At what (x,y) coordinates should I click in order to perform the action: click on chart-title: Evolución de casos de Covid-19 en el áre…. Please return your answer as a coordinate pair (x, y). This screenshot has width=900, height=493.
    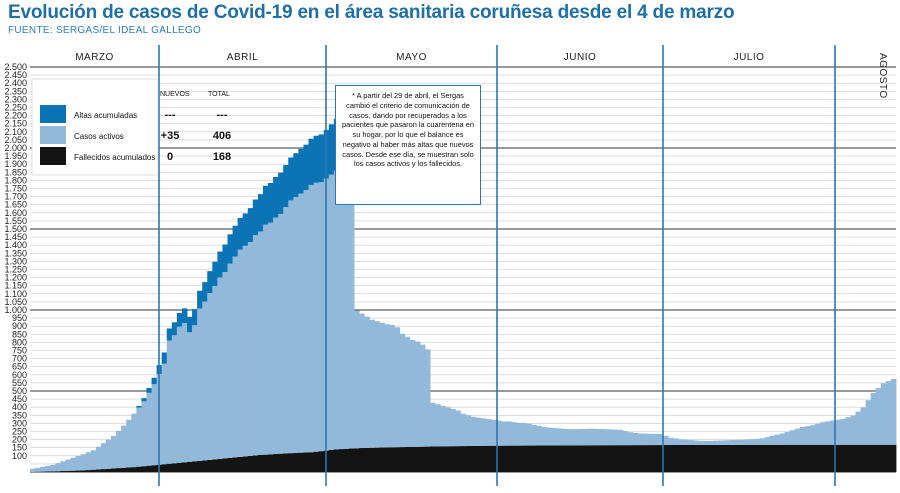
    Looking at the image, I should click on (371, 12).